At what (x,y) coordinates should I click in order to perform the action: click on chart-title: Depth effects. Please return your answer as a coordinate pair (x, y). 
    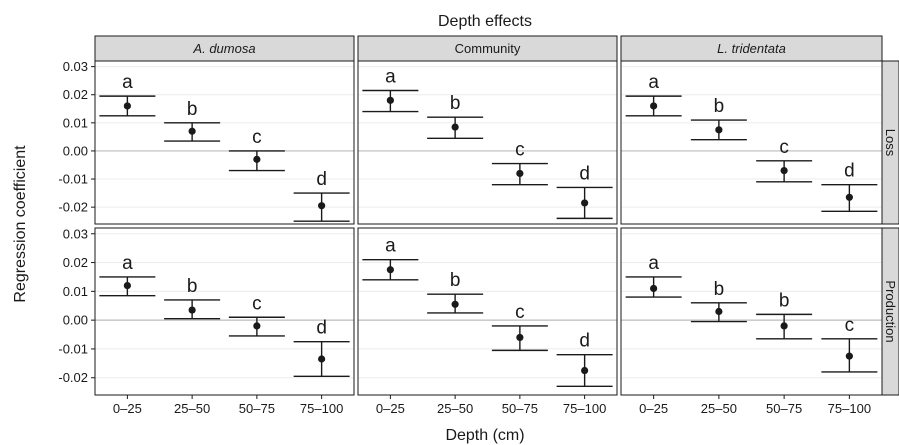
    Looking at the image, I should click on (485, 21).